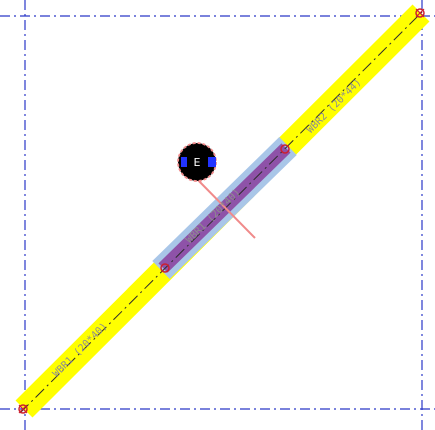  Describe the element at coordinates (420, 13) in the screenshot. I see `node-end` at that location.